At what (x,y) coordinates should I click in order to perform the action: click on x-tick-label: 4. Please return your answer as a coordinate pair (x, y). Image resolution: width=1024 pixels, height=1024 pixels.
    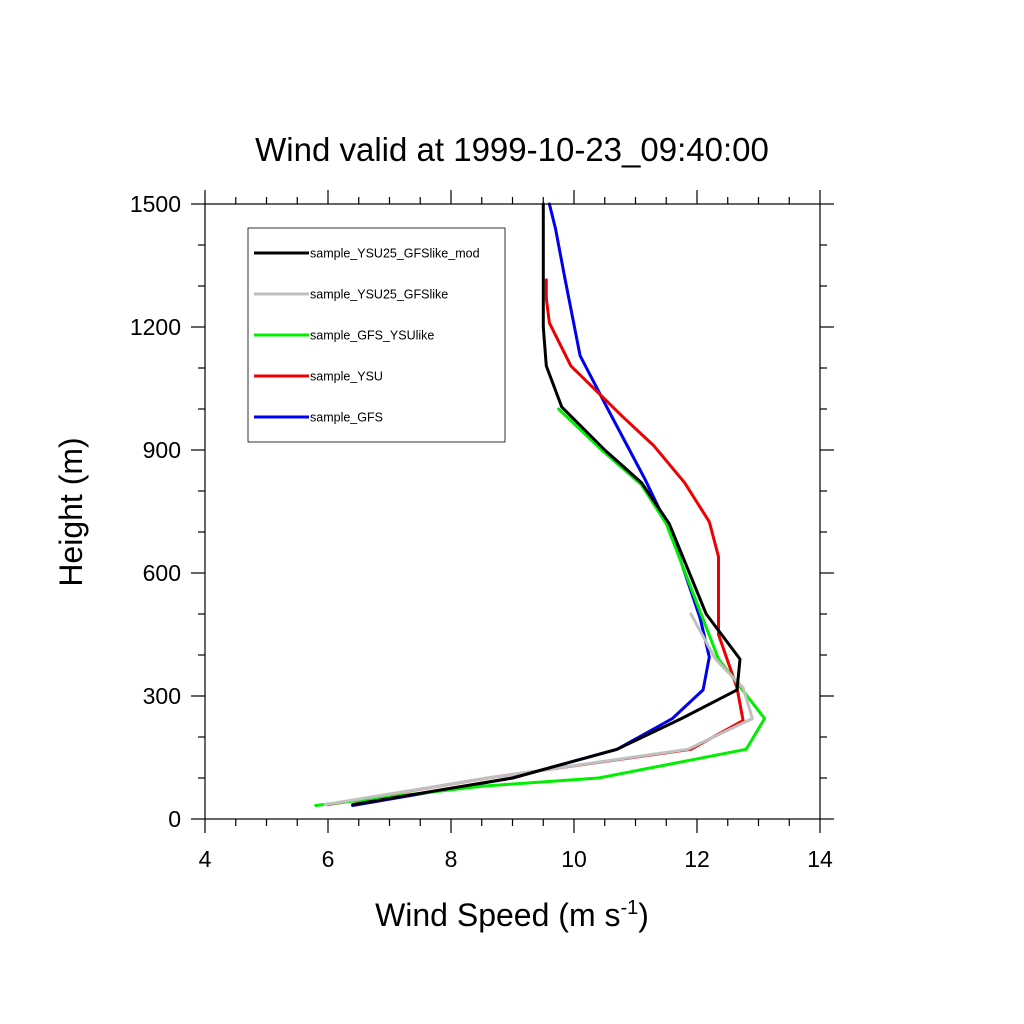
    Looking at the image, I should click on (205, 859).